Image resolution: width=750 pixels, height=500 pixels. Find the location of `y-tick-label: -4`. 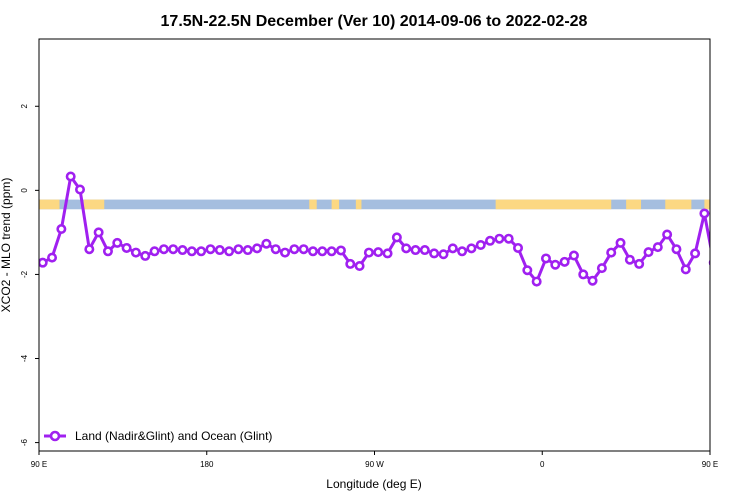

y-tick-label: -4 is located at coordinates (24, 358).